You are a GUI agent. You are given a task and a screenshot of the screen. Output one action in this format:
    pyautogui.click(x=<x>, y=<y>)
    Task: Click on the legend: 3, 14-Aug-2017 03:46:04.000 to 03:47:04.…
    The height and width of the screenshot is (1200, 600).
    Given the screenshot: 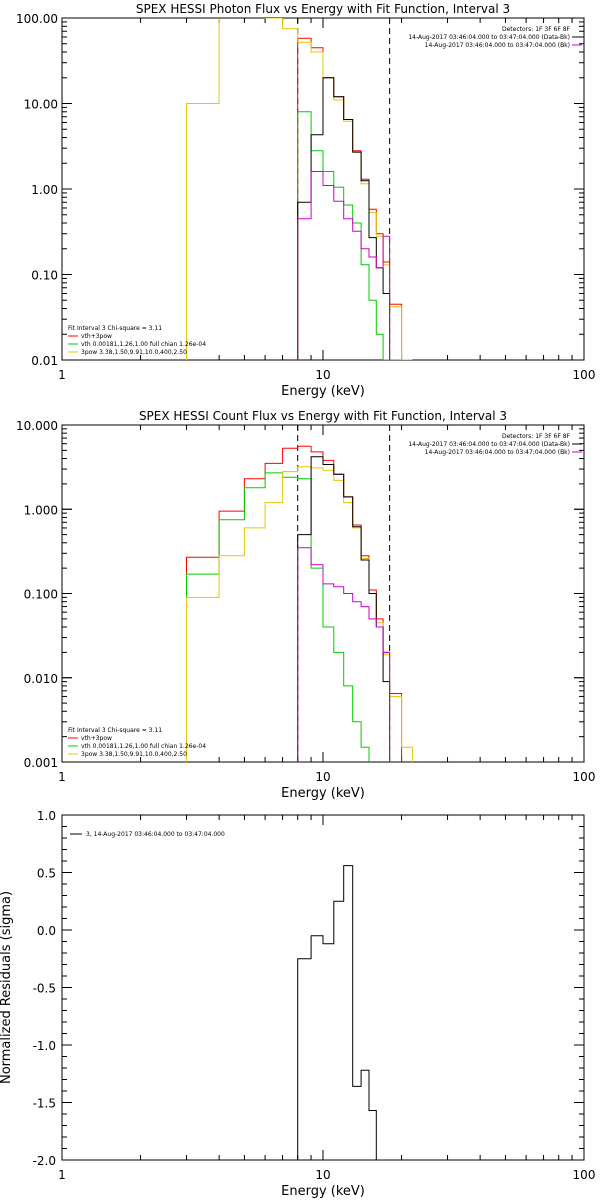 What is the action you would take?
    pyautogui.click(x=147, y=834)
    